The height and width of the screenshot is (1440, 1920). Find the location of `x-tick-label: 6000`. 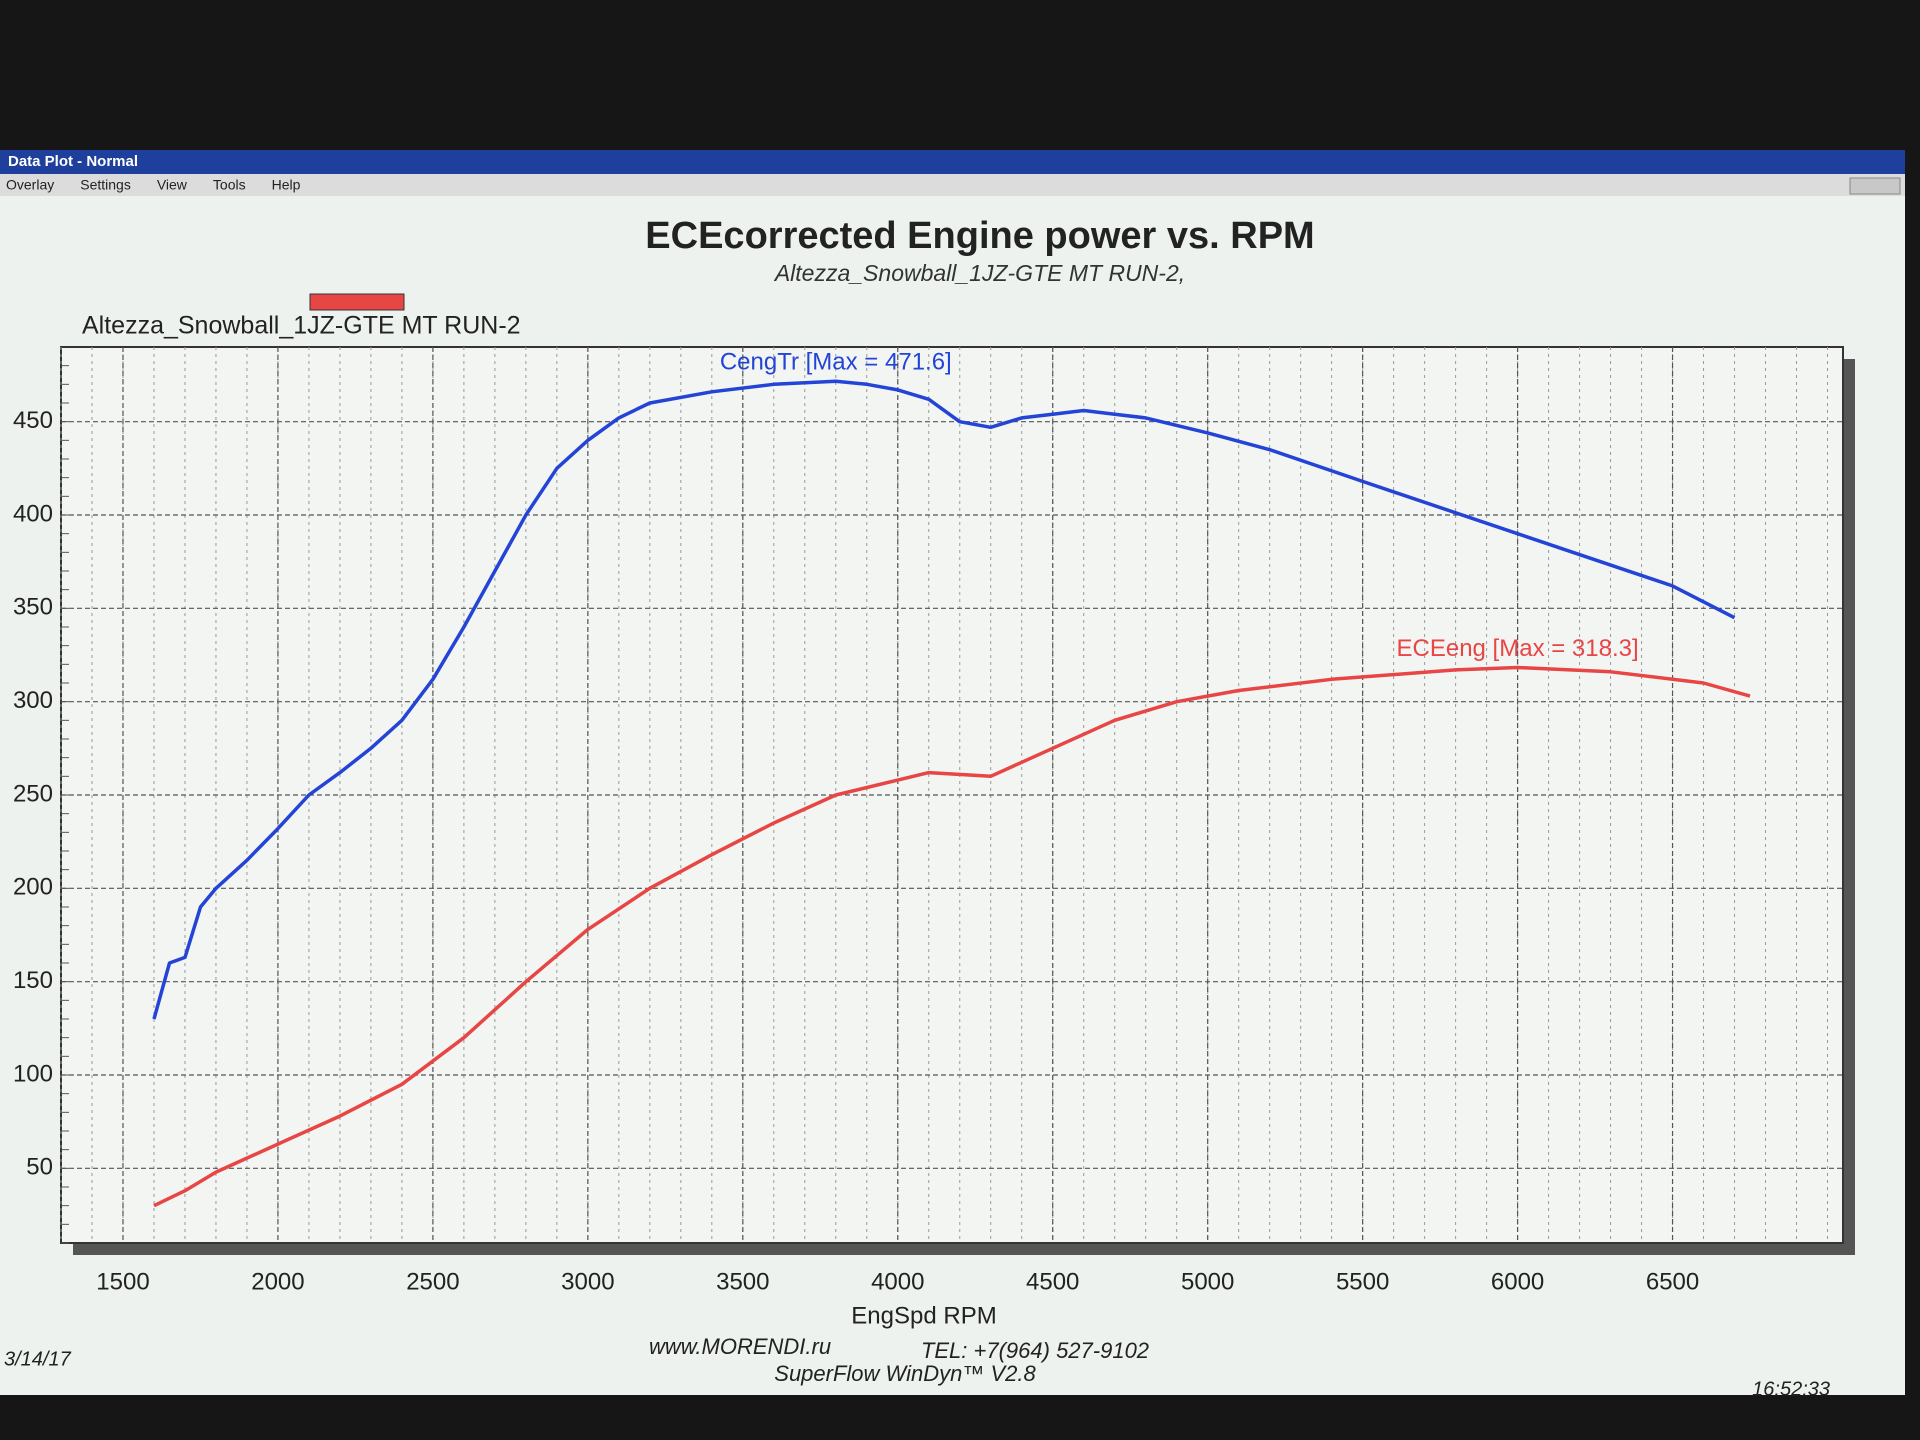

x-tick-label: 6000 is located at coordinates (1517, 1281).